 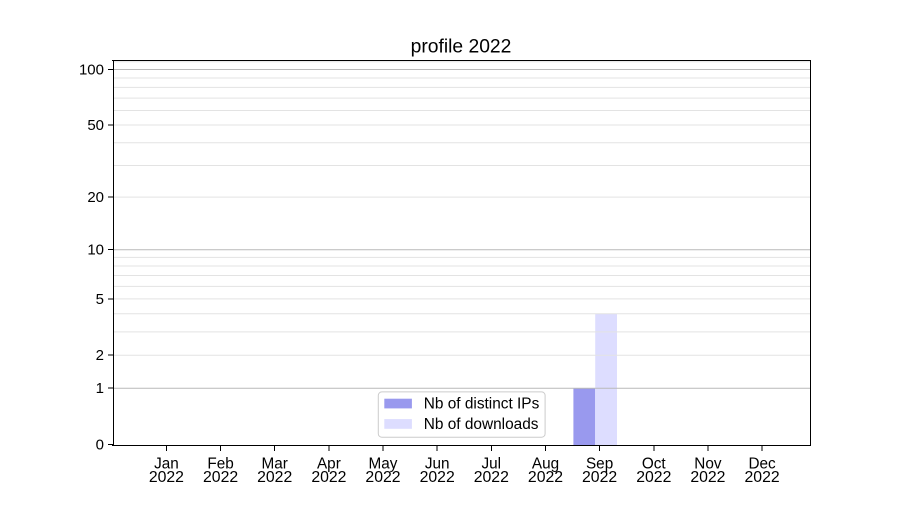 What do you see at coordinates (383, 463) in the screenshot?
I see `svg-text: May` at bounding box center [383, 463].